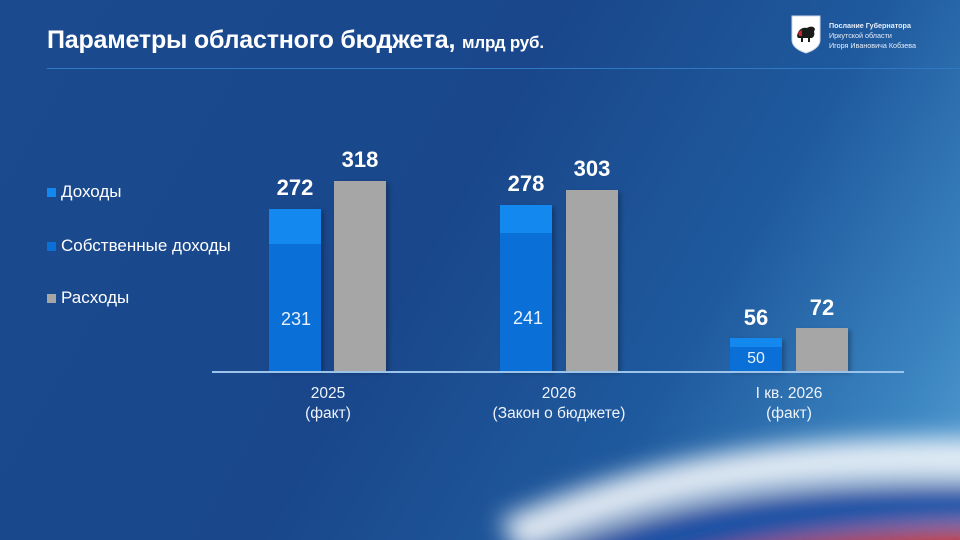 This screenshot has width=960, height=540. Describe the element at coordinates (526, 302) in the screenshot. I see `bar-own-income-2026` at that location.